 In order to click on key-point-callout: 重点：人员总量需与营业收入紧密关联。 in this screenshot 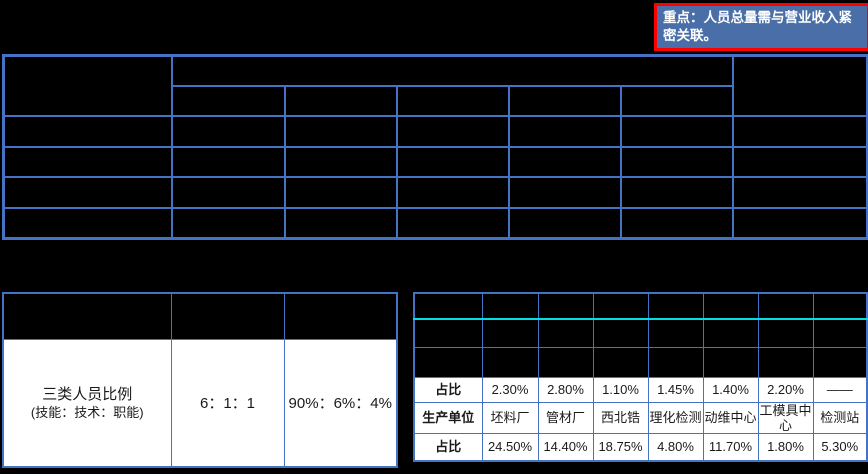, I will do `click(761, 27)`.